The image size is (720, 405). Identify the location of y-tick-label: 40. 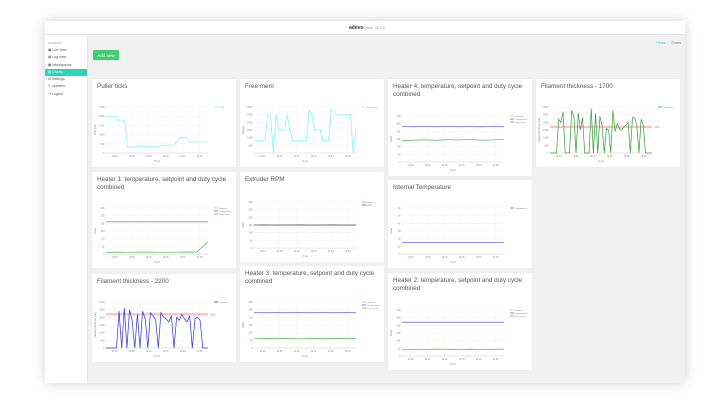
(399, 223).